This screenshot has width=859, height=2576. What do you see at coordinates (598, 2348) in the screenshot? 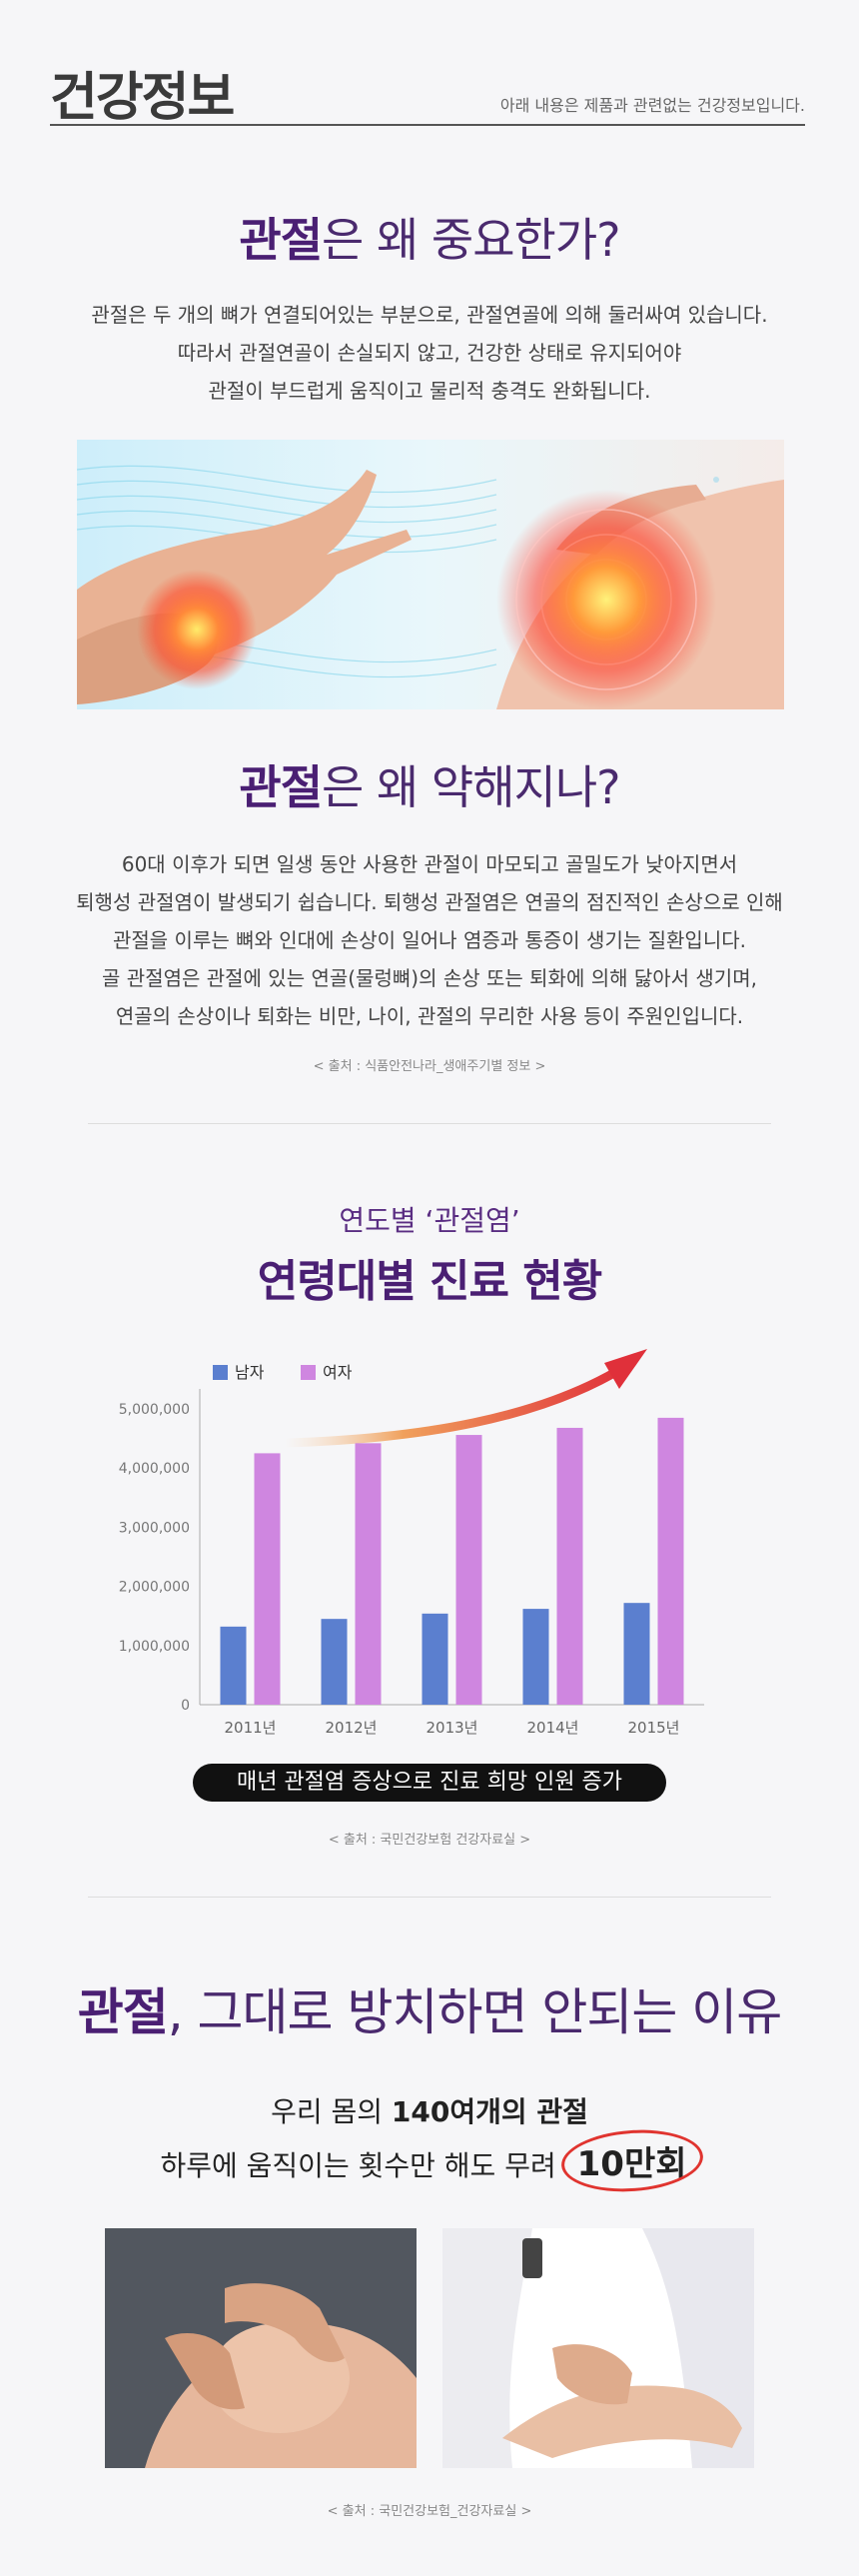
I see `elbow-pain-photo` at bounding box center [598, 2348].